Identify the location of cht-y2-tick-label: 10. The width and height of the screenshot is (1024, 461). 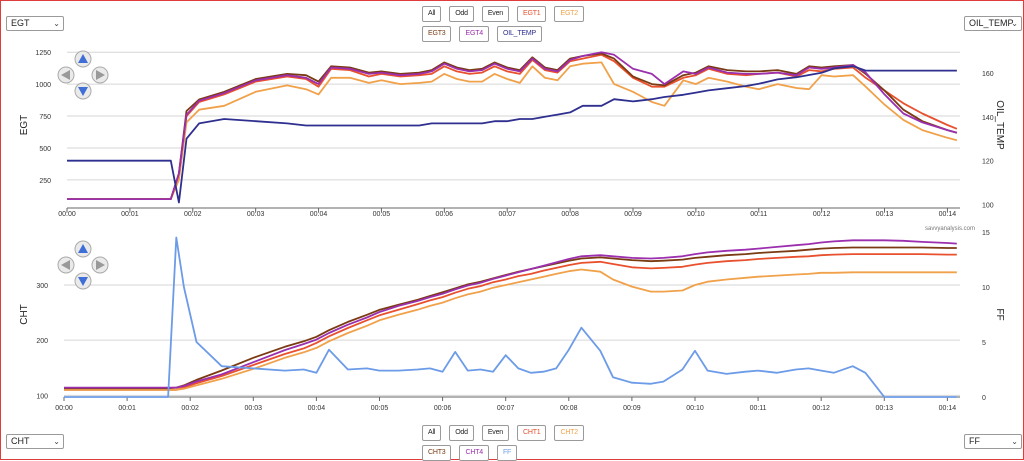
(986, 288).